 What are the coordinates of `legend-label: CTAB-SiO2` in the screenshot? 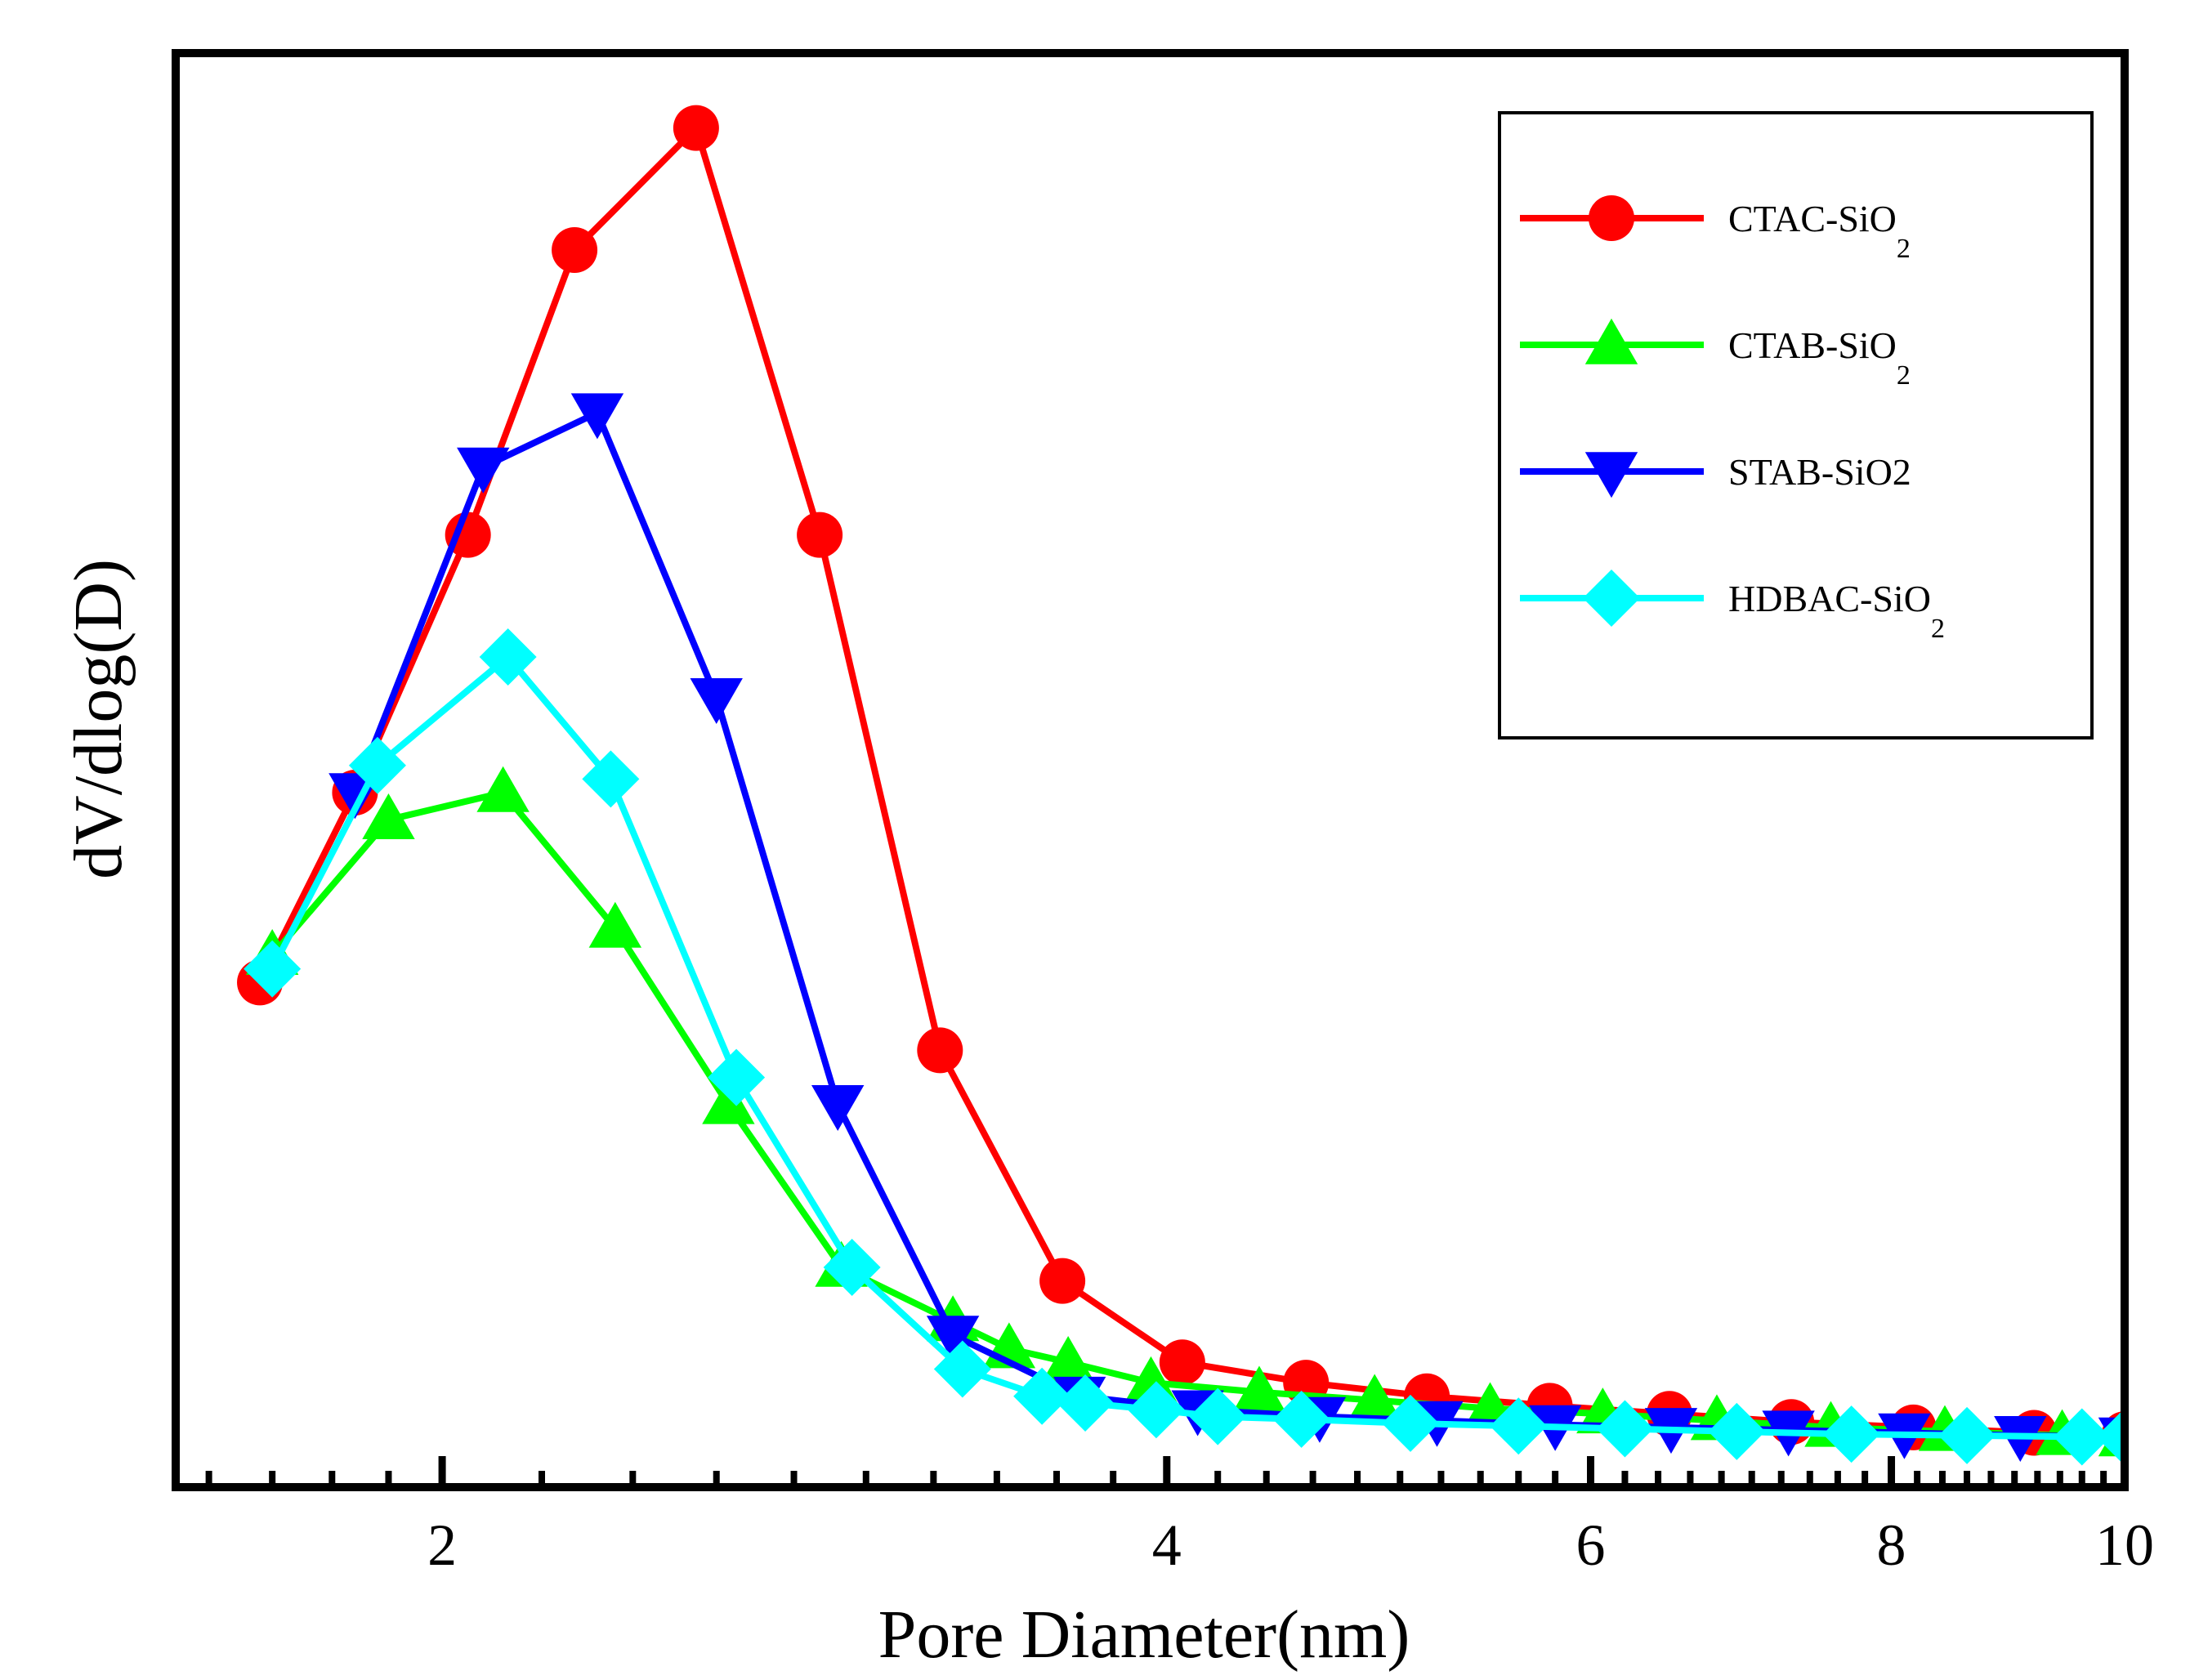 It's located at (1819, 358).